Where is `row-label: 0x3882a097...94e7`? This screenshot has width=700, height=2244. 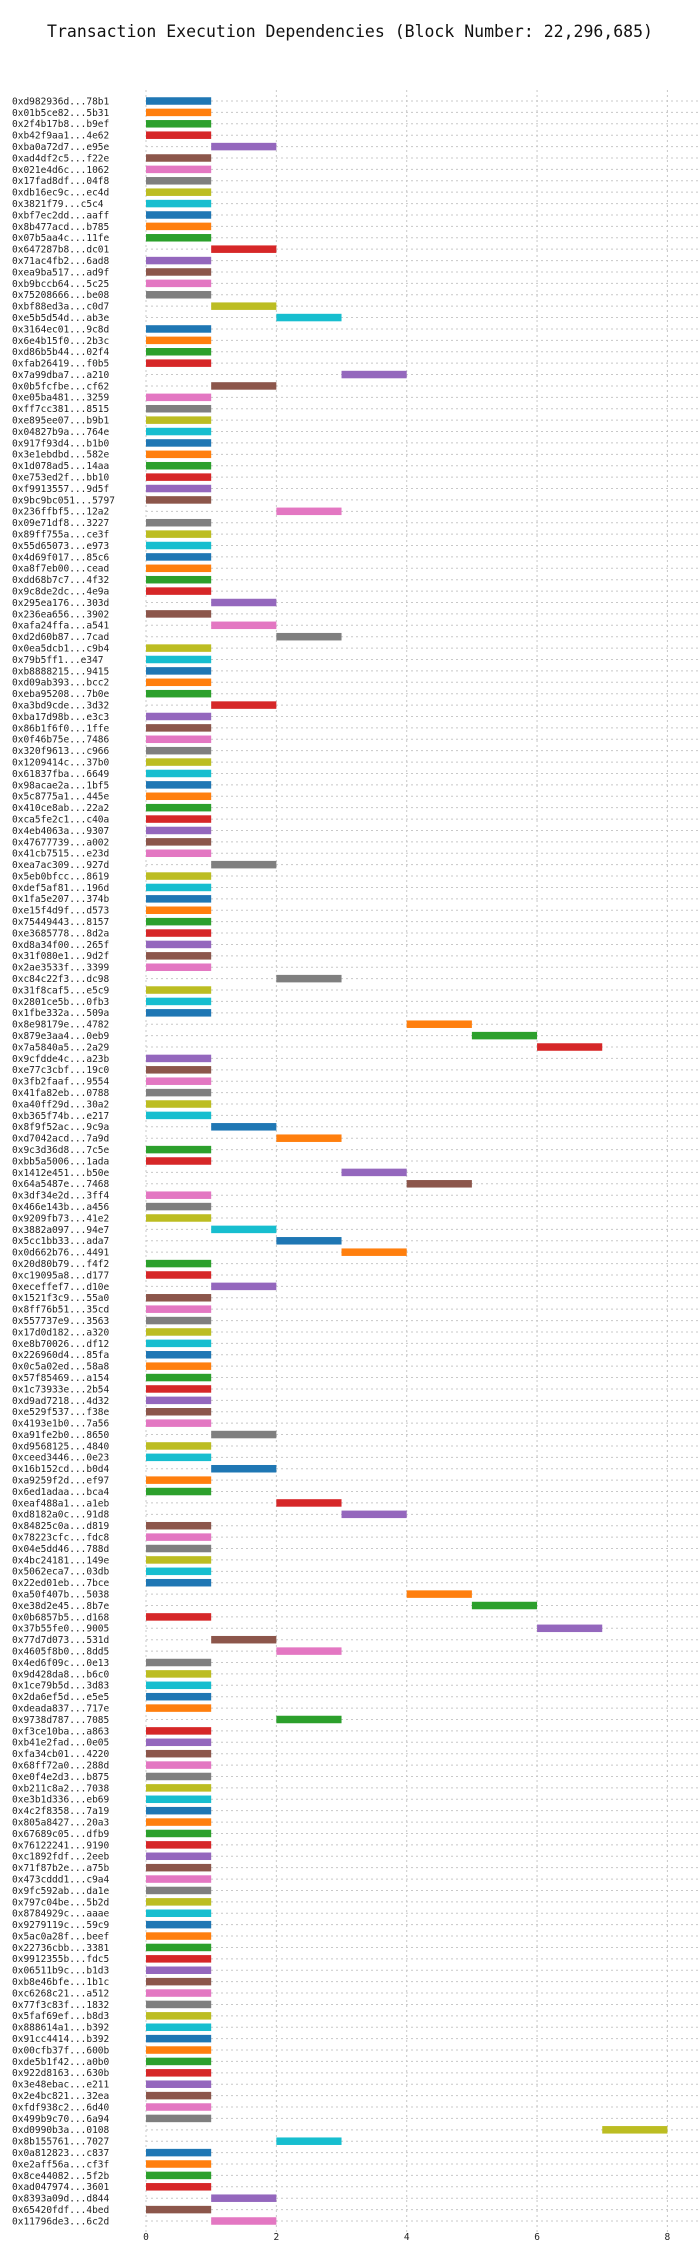
row-label: 0x3882a097...94e7 is located at coordinates (60, 1230).